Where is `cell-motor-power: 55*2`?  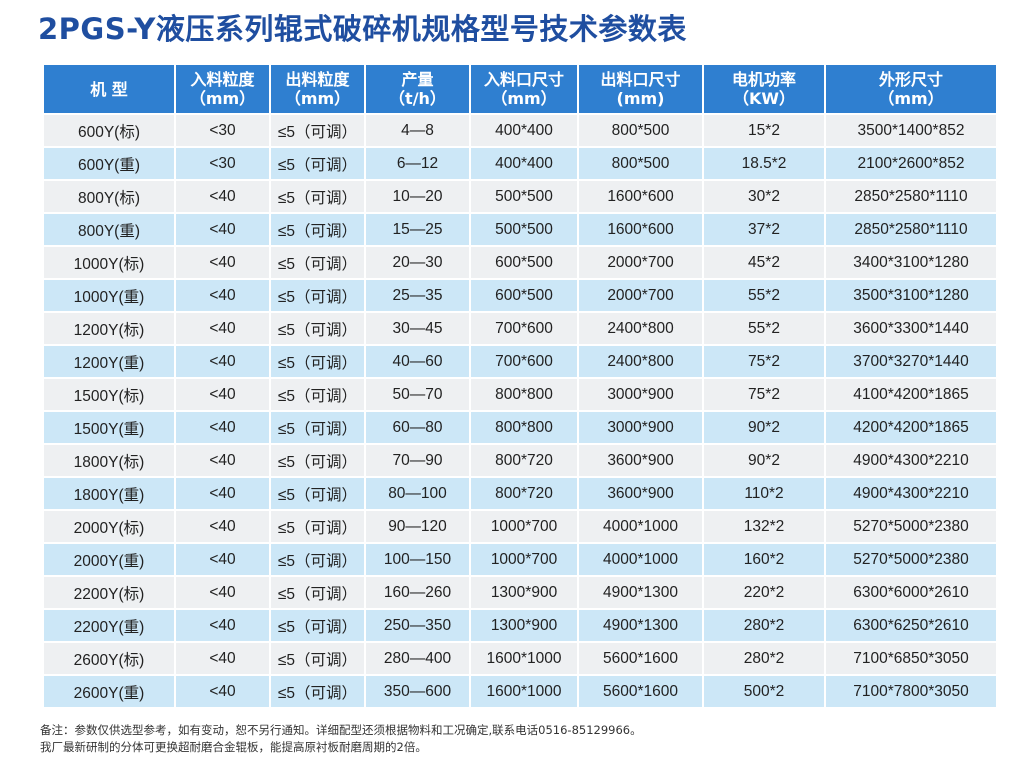
cell-motor-power: 55*2 is located at coordinates (764, 328).